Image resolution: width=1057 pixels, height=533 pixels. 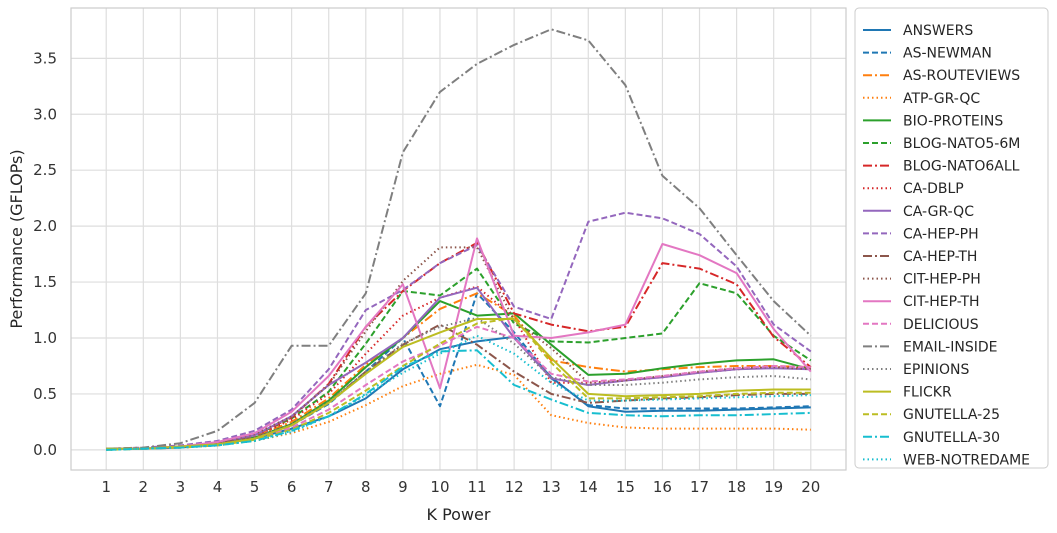 What do you see at coordinates (938, 31) in the screenshot?
I see `legend-label: ANSWERS` at bounding box center [938, 31].